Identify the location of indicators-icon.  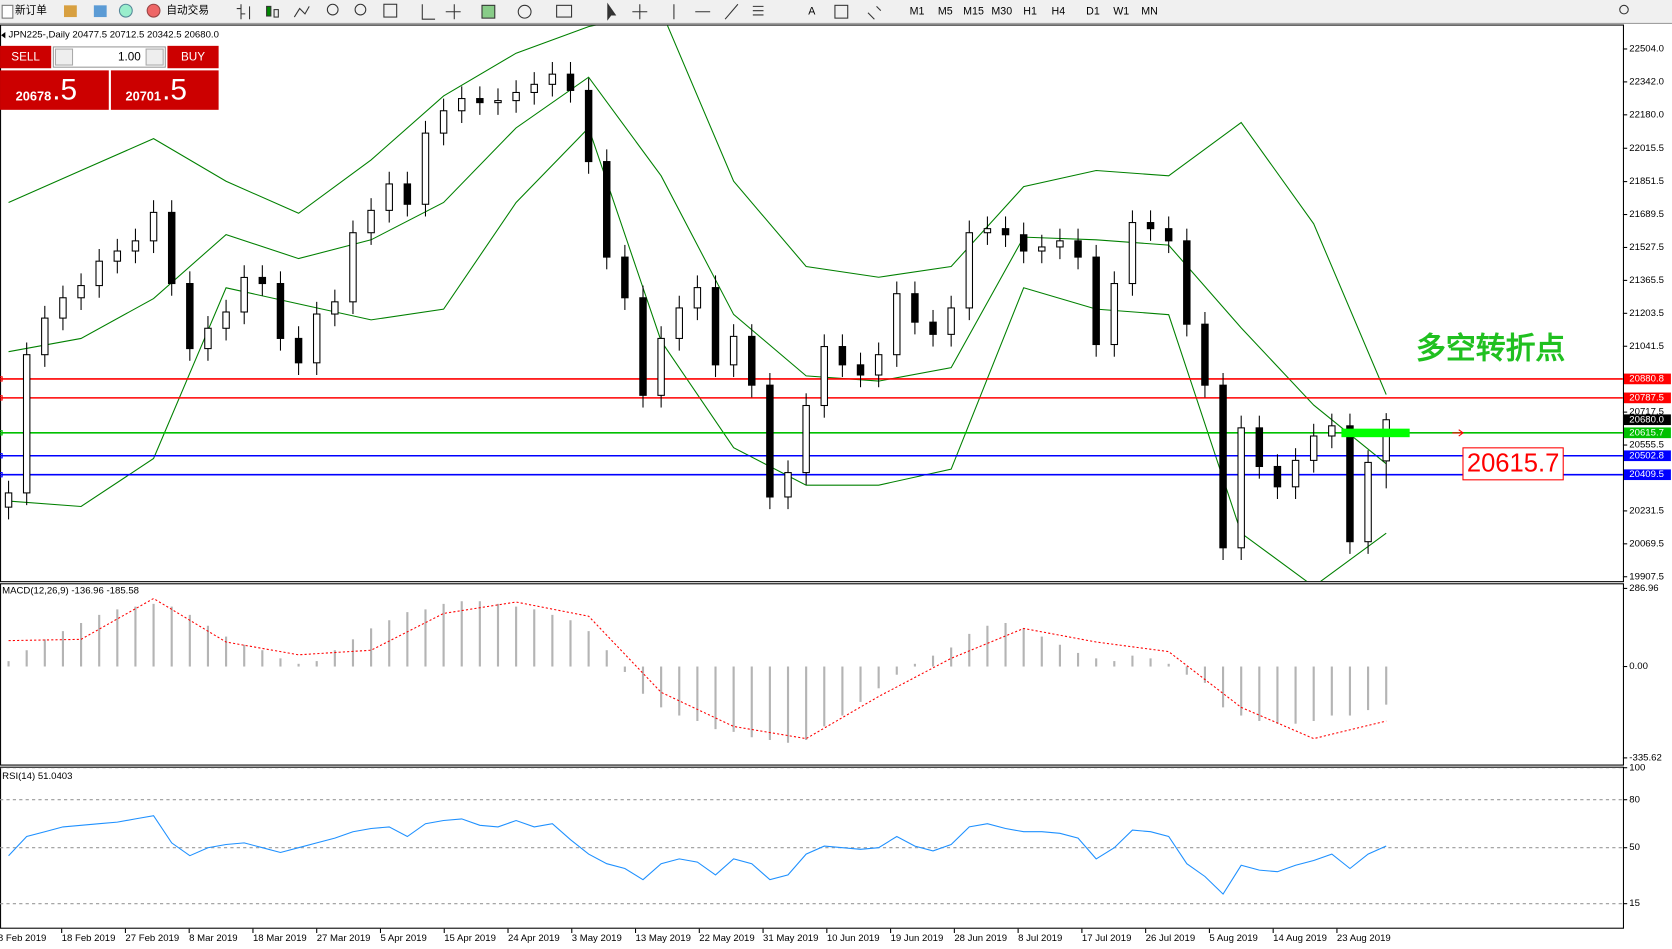
(488, 11).